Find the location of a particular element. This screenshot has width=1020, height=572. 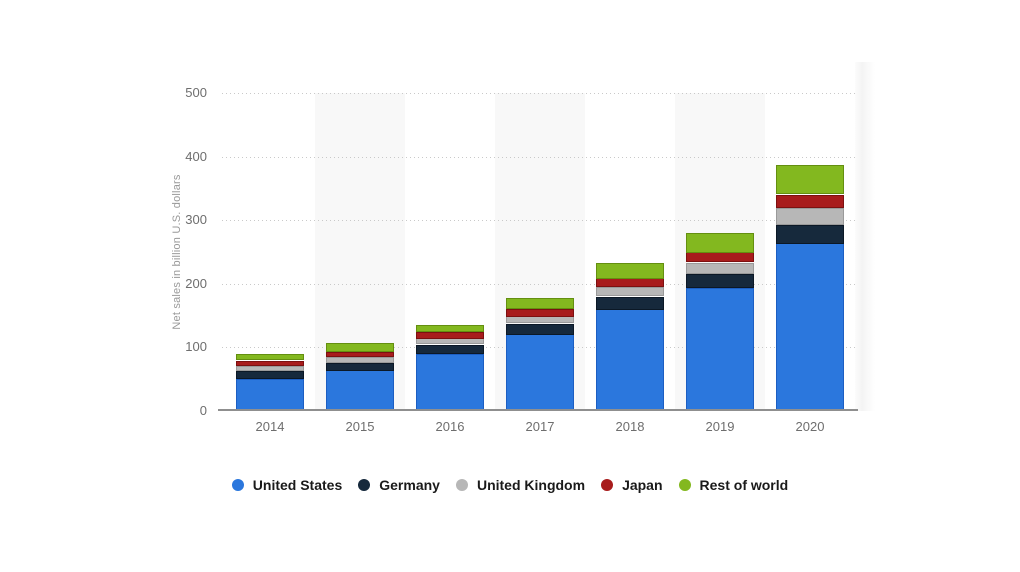

legend-item-united-kingdom: United Kingdom is located at coordinates (520, 485).